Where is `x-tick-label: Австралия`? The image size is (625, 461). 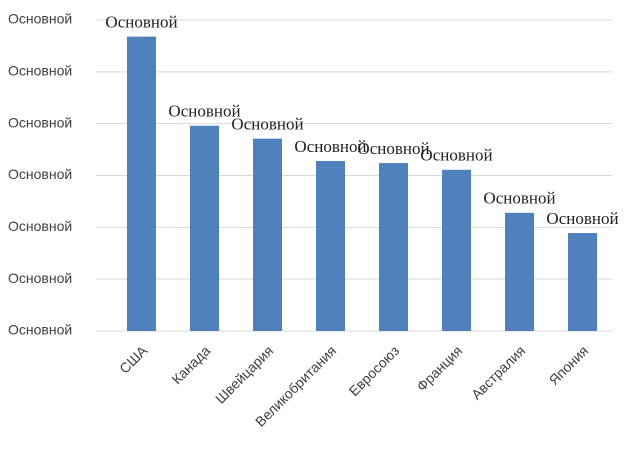 x-tick-label: Австралия is located at coordinates (498, 372).